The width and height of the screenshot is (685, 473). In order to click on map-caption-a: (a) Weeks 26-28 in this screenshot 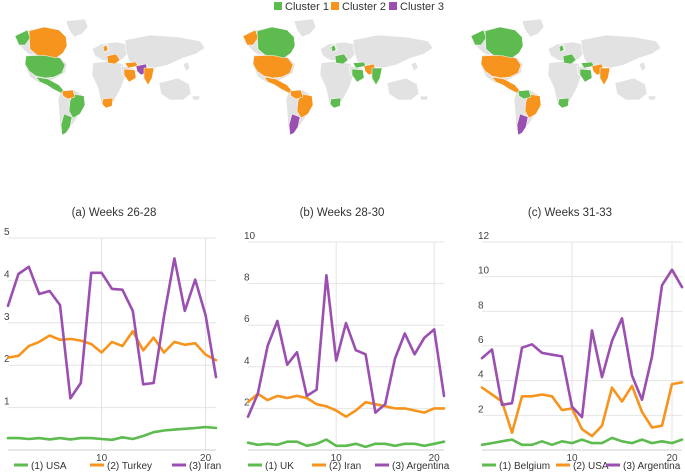, I will do `click(114, 213)`.